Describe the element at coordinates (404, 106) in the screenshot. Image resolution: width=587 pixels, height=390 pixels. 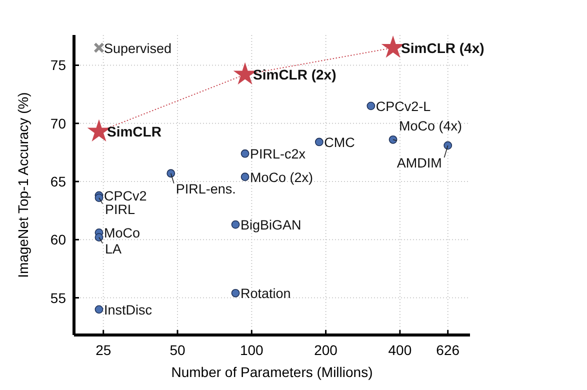
I see `annotation: CPCv2-L` at that location.